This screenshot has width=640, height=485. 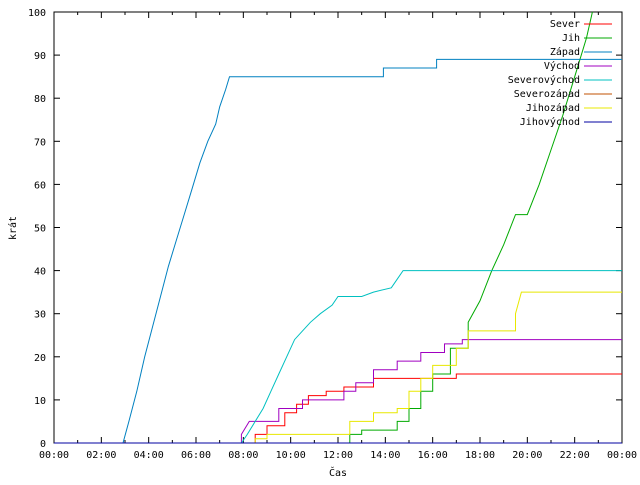 I want to click on y-tick-label: 50, so click(x=40, y=229).